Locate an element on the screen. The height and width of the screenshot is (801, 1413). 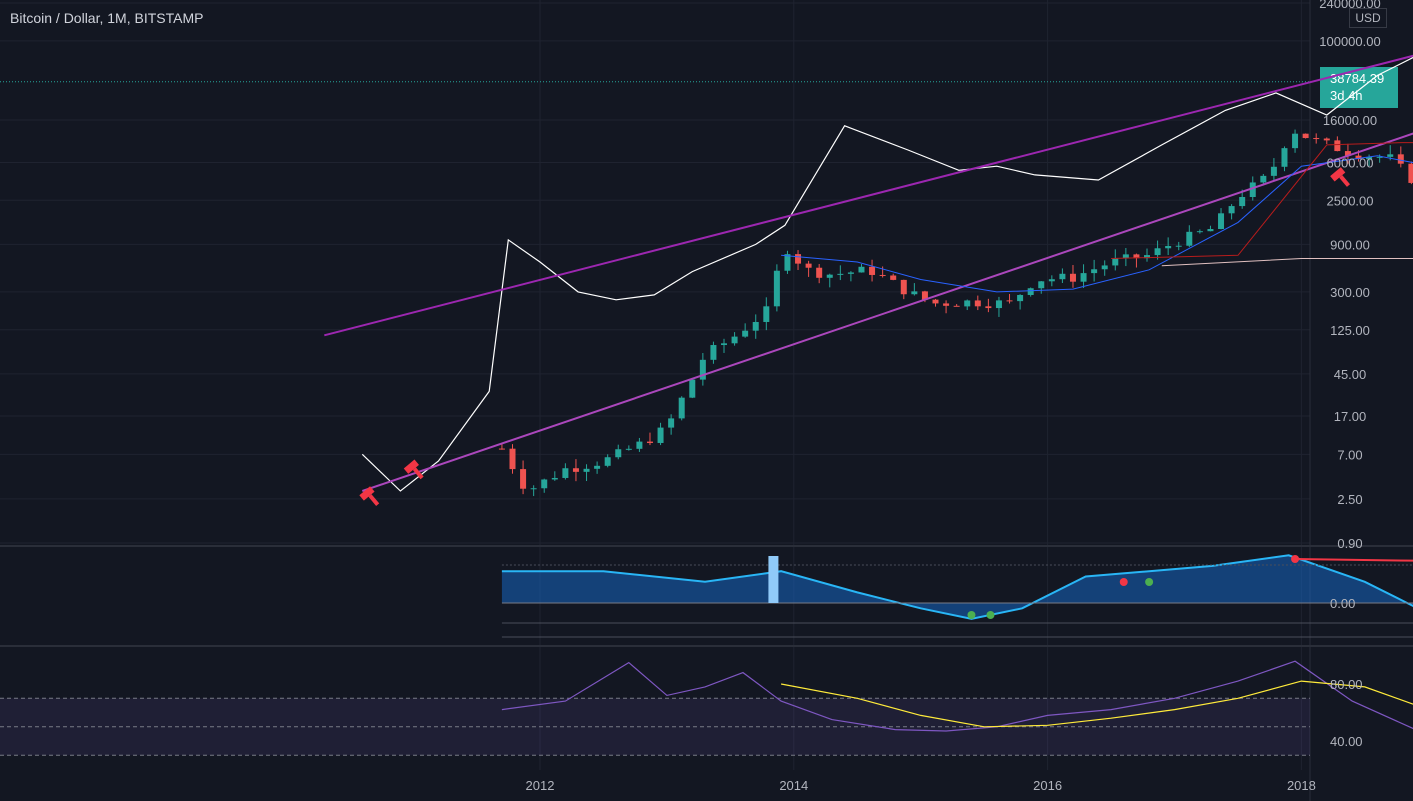
price-tick-label: 100000.00 is located at coordinates (1349, 41).